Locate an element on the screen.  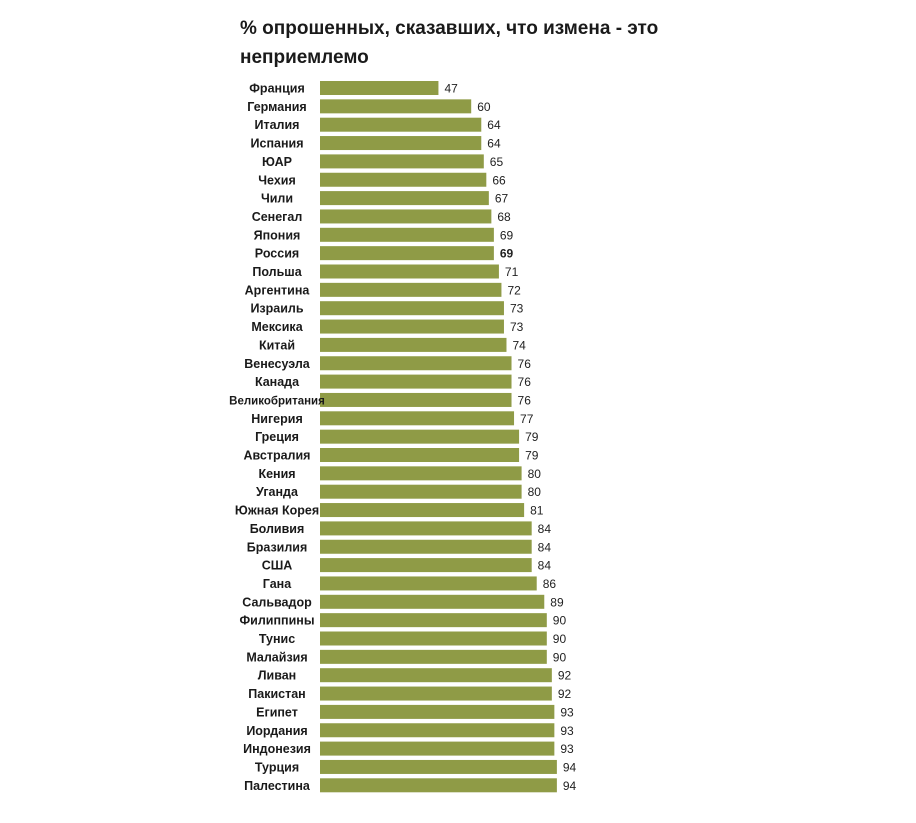
bar-польша is located at coordinates (409, 271).